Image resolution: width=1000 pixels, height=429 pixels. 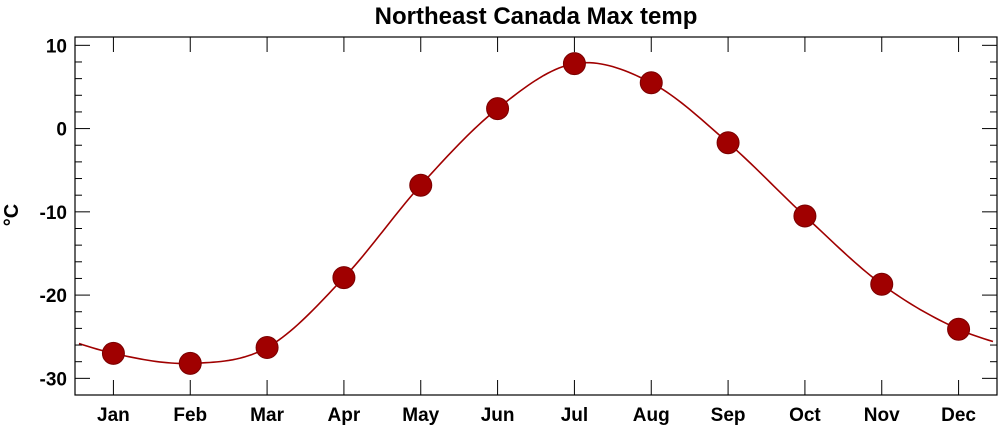 I want to click on x-tick-label: Dec, so click(x=958, y=415).